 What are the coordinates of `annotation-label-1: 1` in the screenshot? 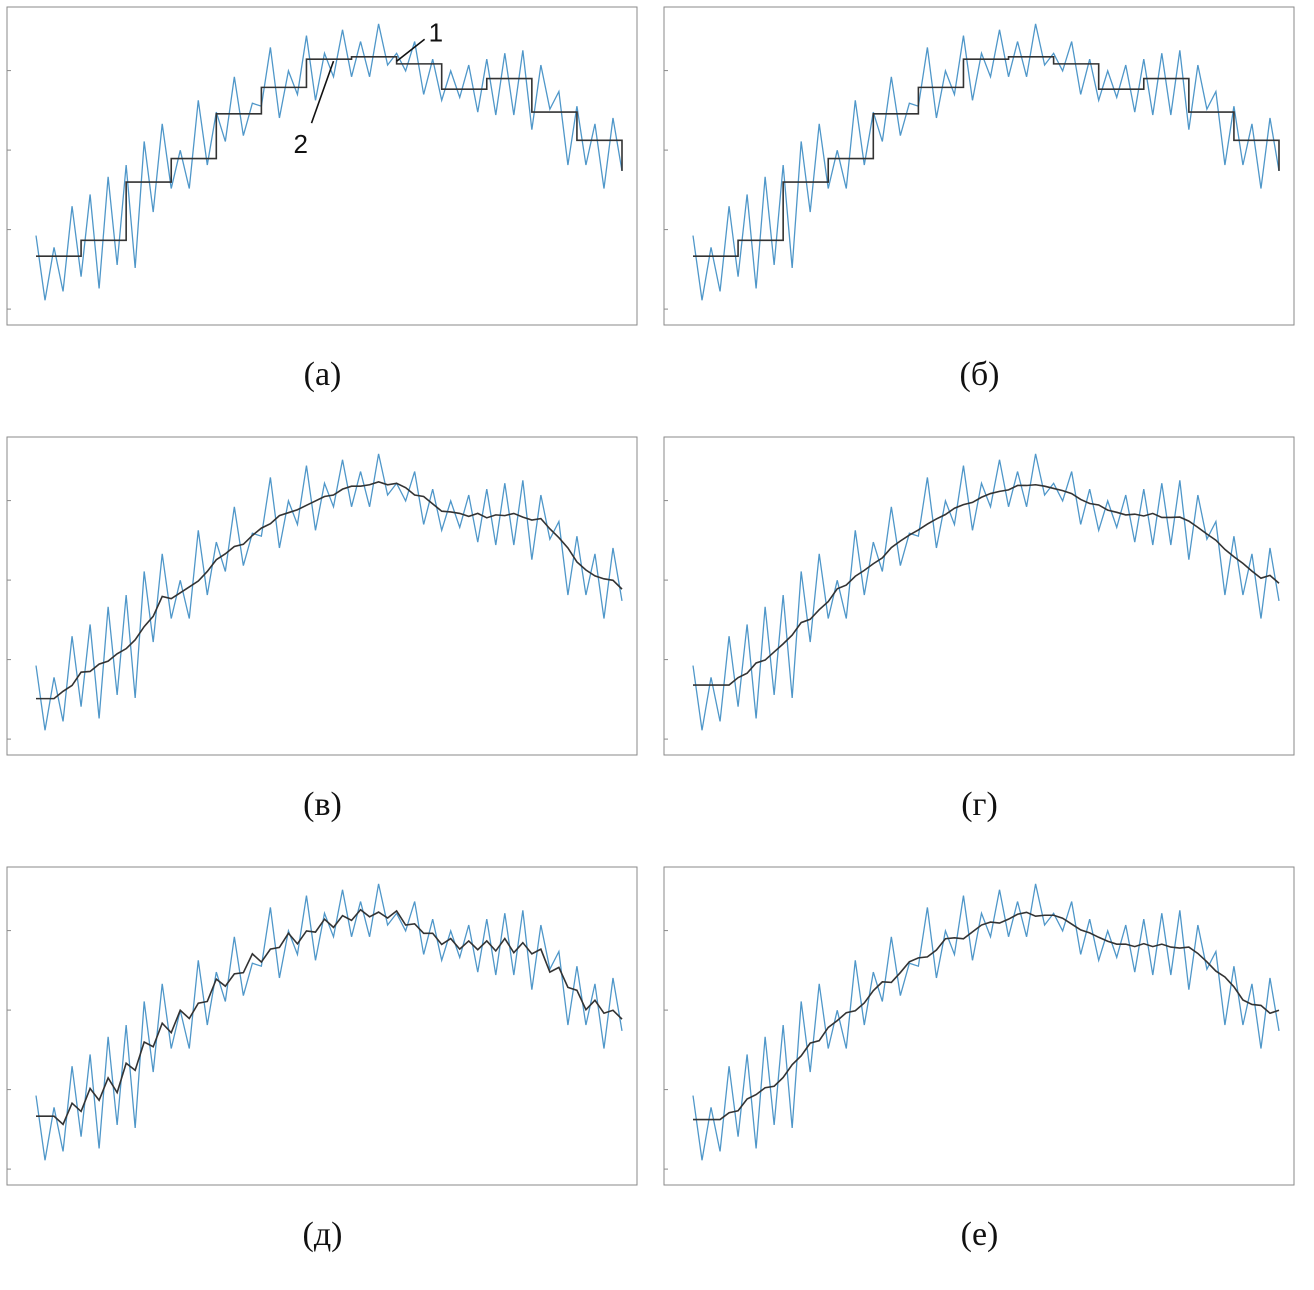 It's located at (436, 32).